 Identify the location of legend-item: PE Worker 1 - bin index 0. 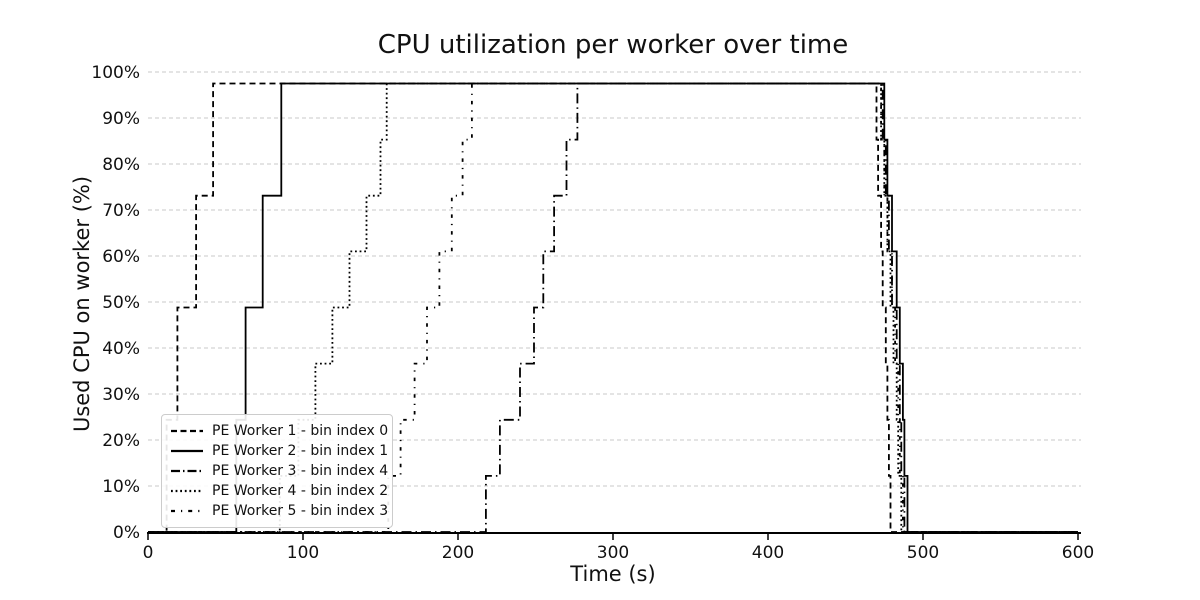
(279, 431).